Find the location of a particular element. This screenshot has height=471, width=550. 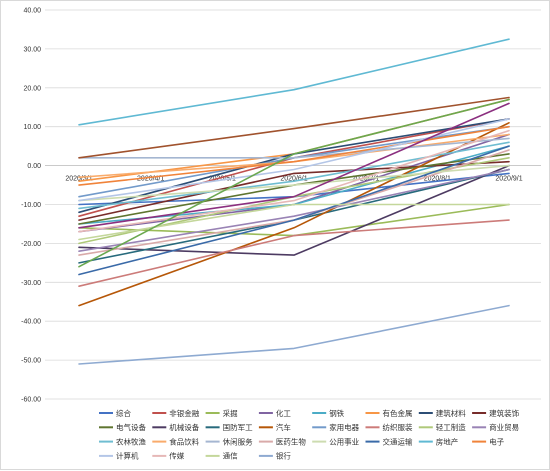

legend-item: 计算机 is located at coordinates (119, 456).